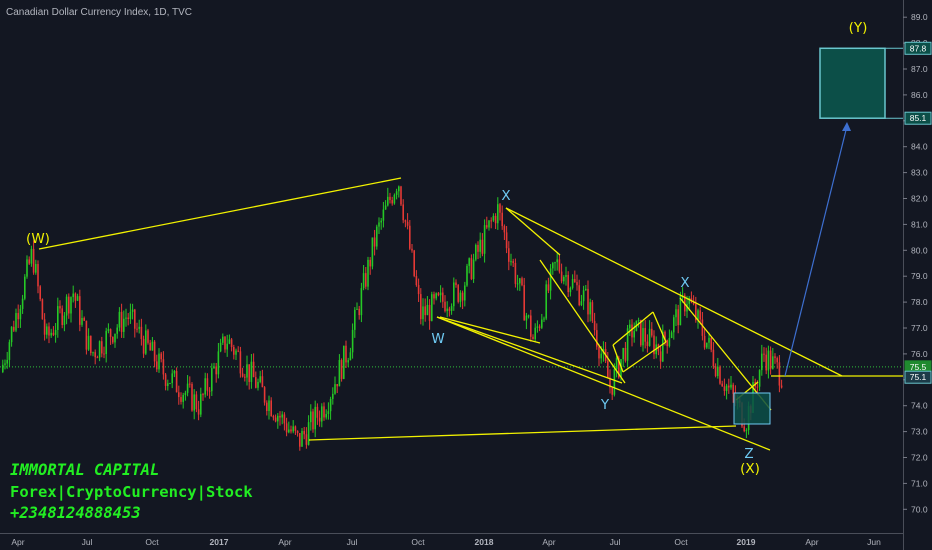 This screenshot has width=932, height=550. Describe the element at coordinates (131, 492) in the screenshot. I see `watermark-markets: Forex|CryptoCurrency|Stock` at that location.